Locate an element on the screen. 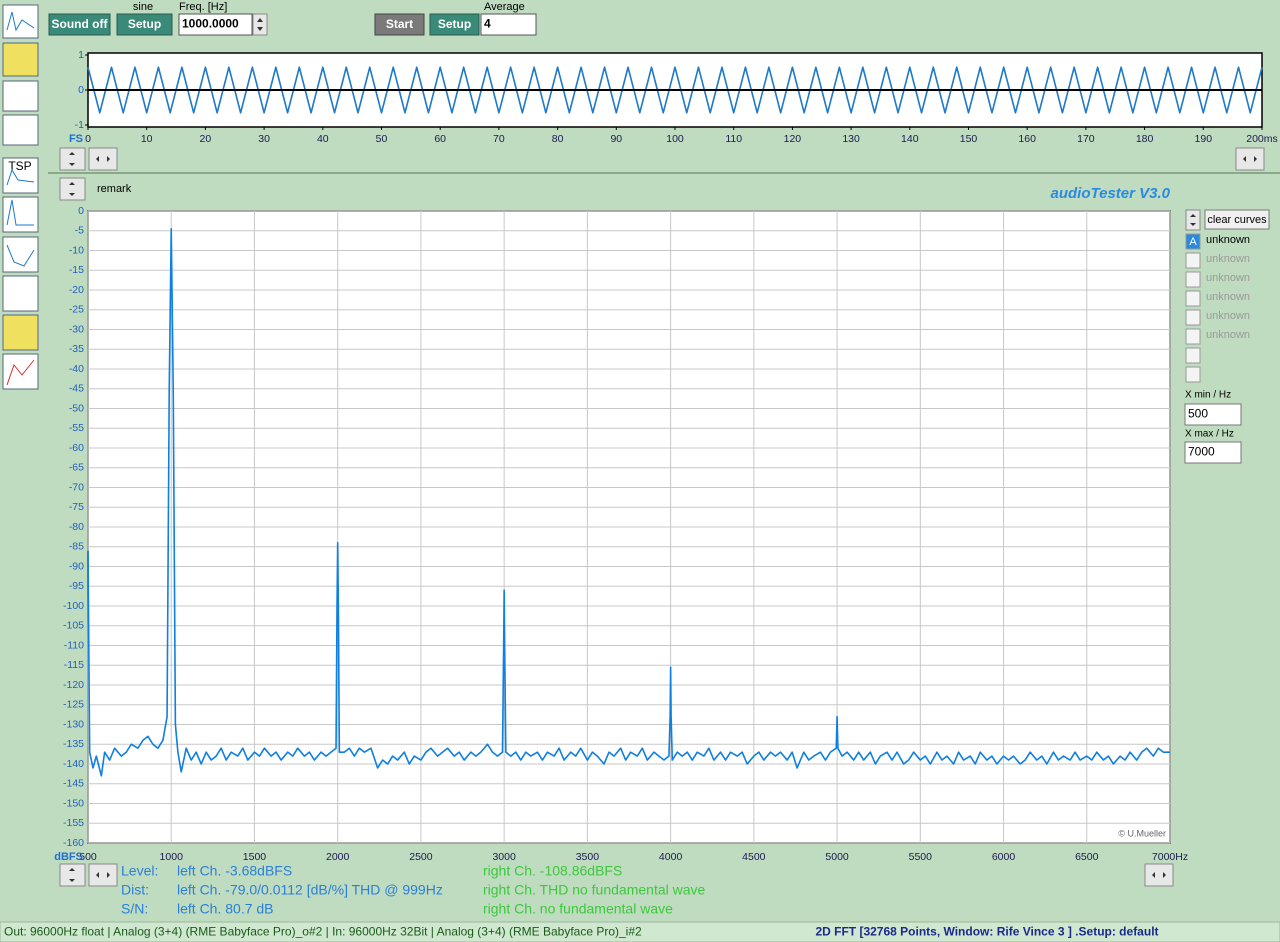 Image resolution: width=1280 pixels, height=942 pixels. x-tick-label: 80 is located at coordinates (558, 139).